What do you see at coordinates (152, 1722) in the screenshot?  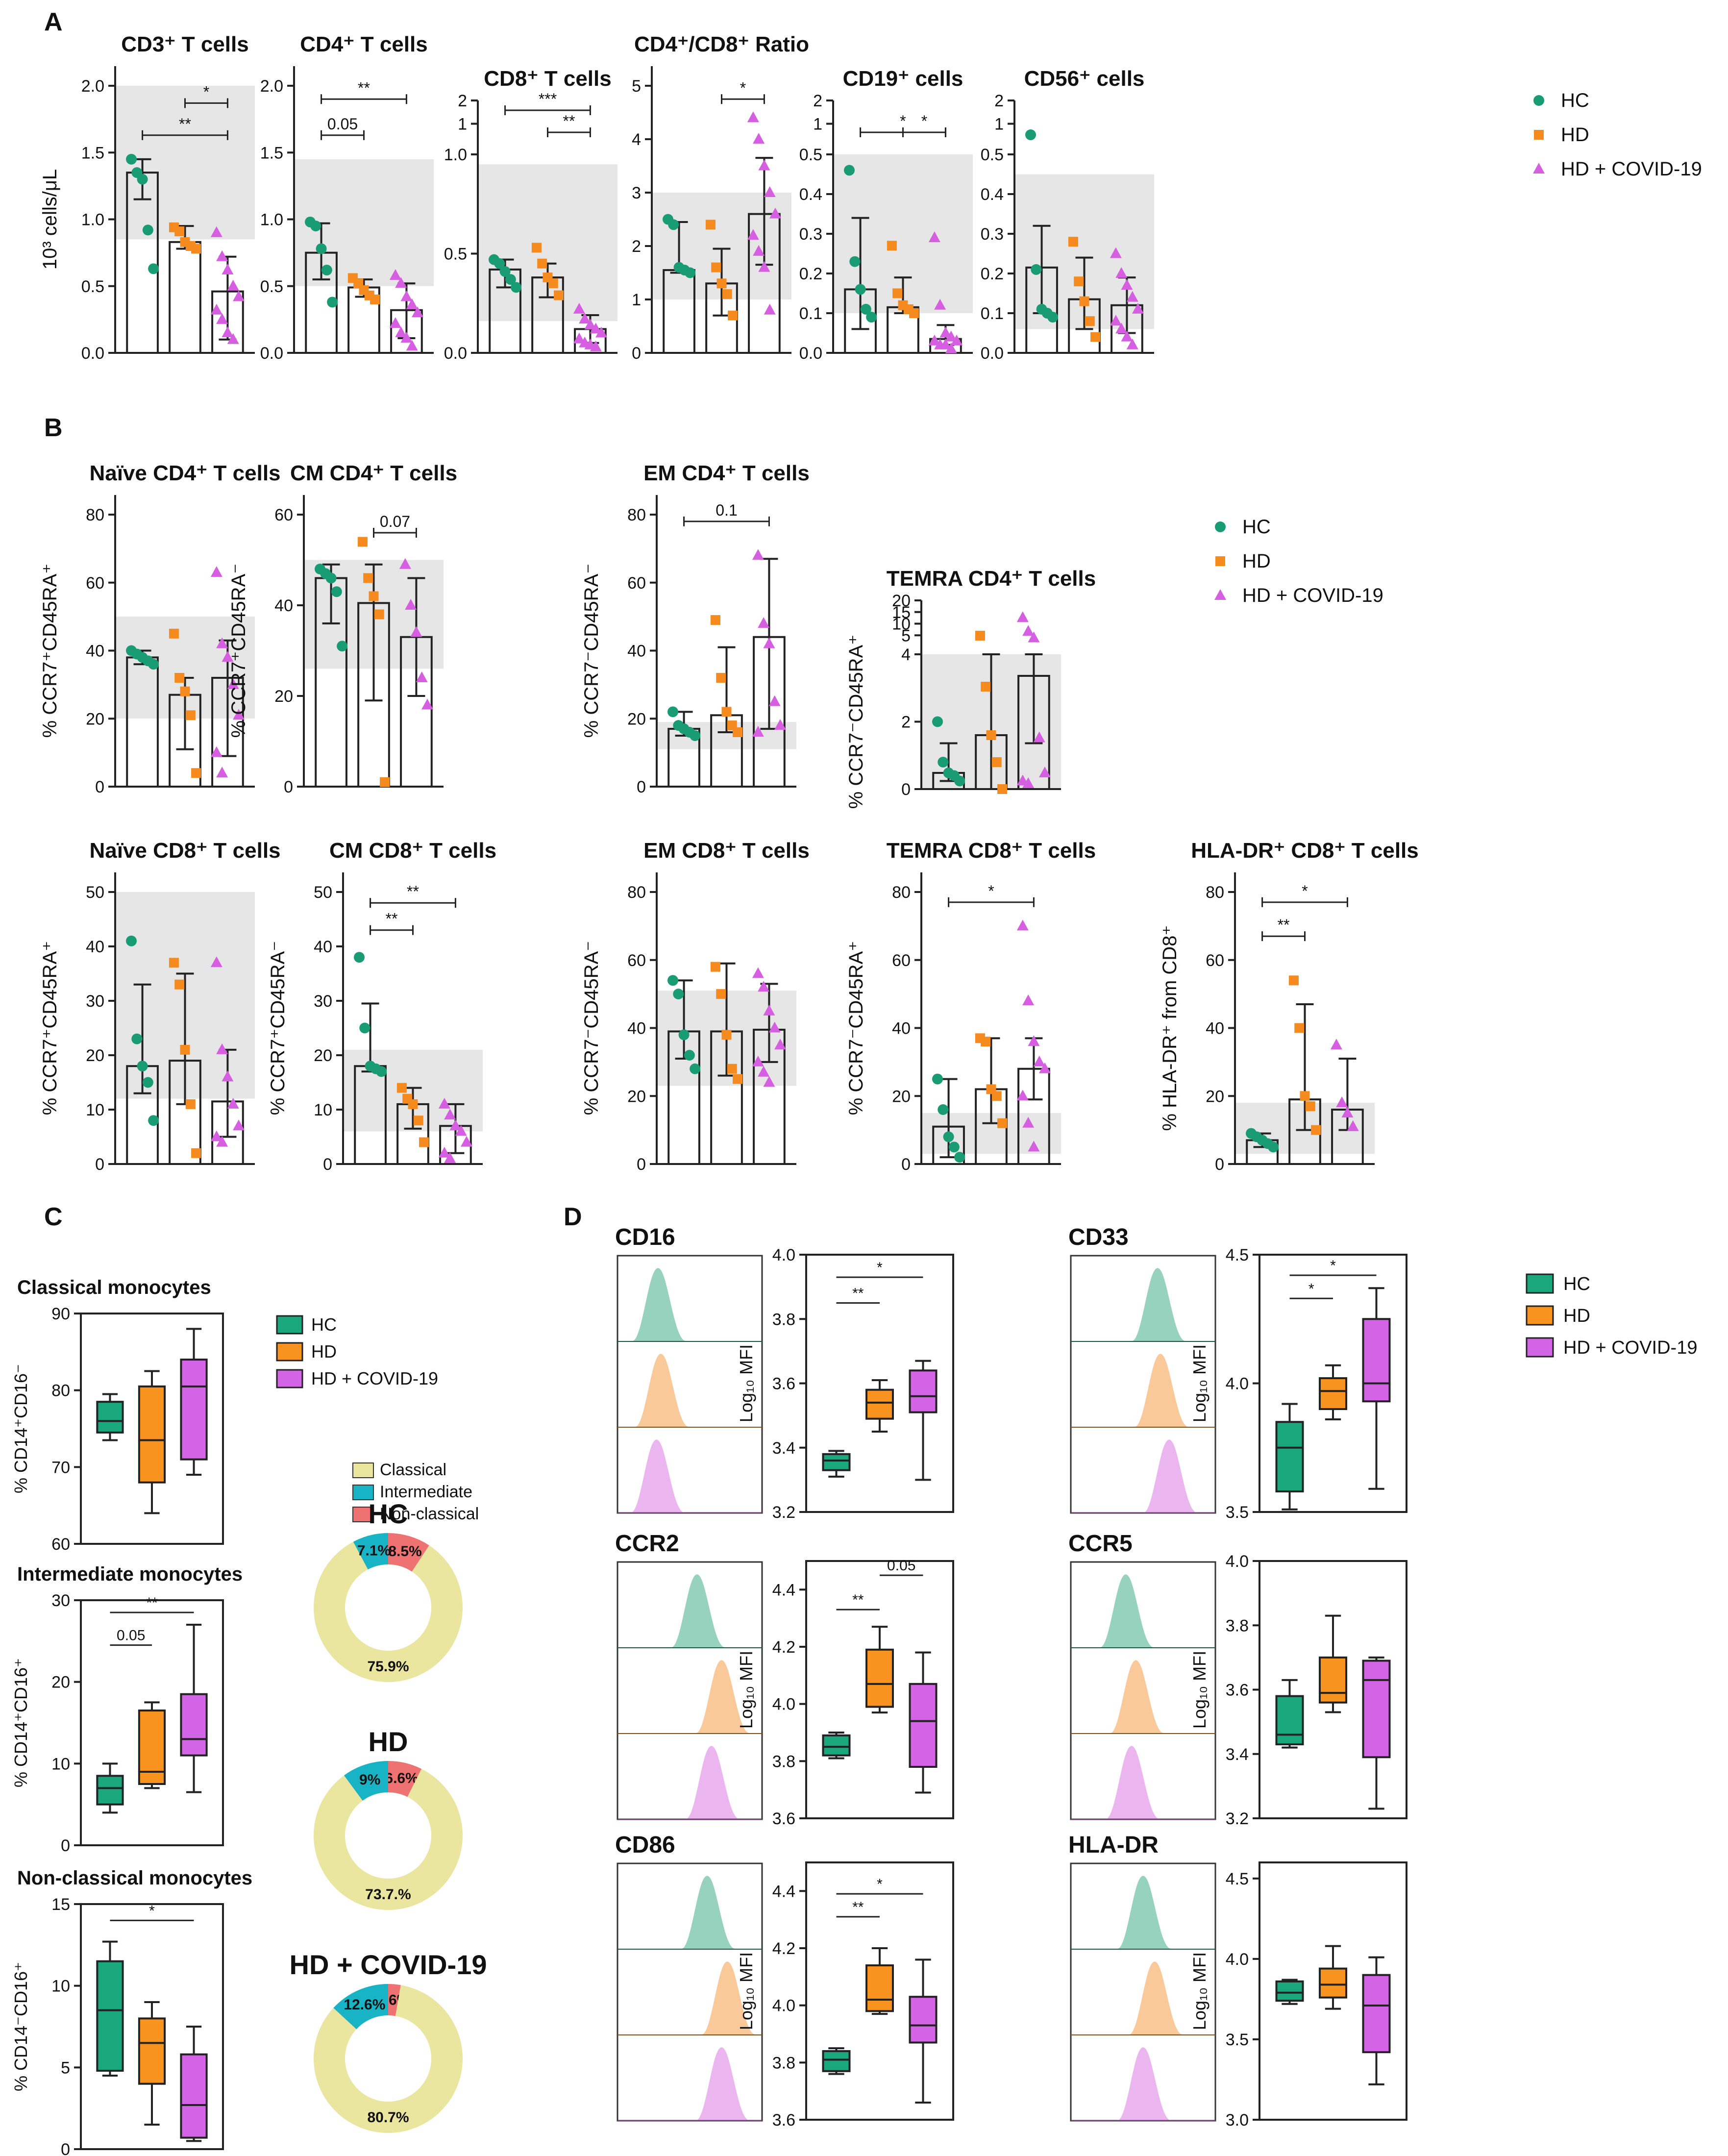 I see `plot-frame` at bounding box center [152, 1722].